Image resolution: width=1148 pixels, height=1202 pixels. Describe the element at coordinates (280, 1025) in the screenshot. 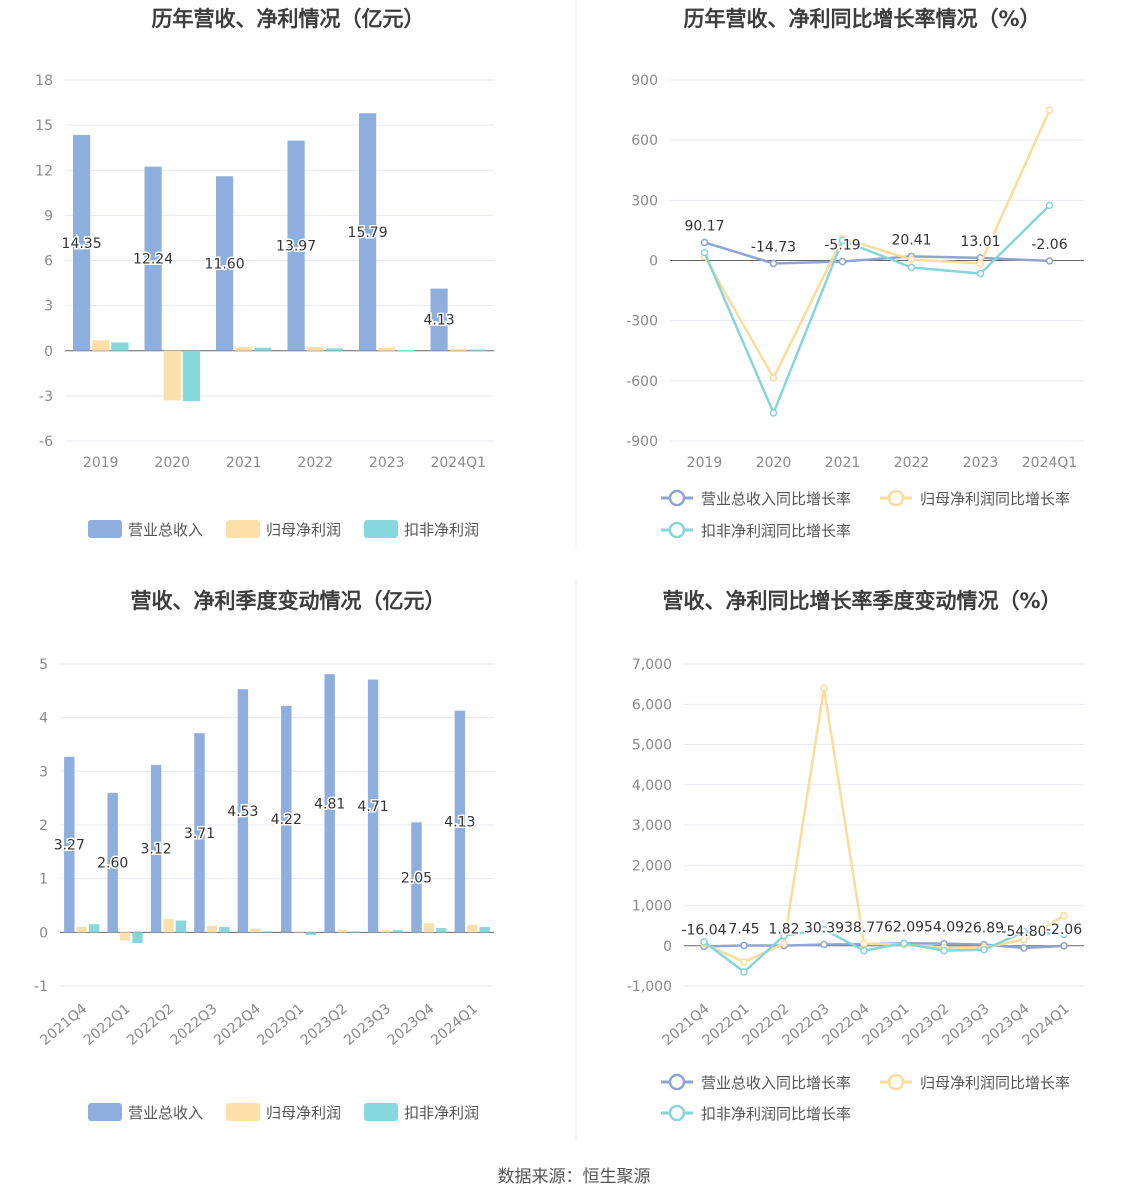

I see `x-tick-label: 2023Q1` at that location.